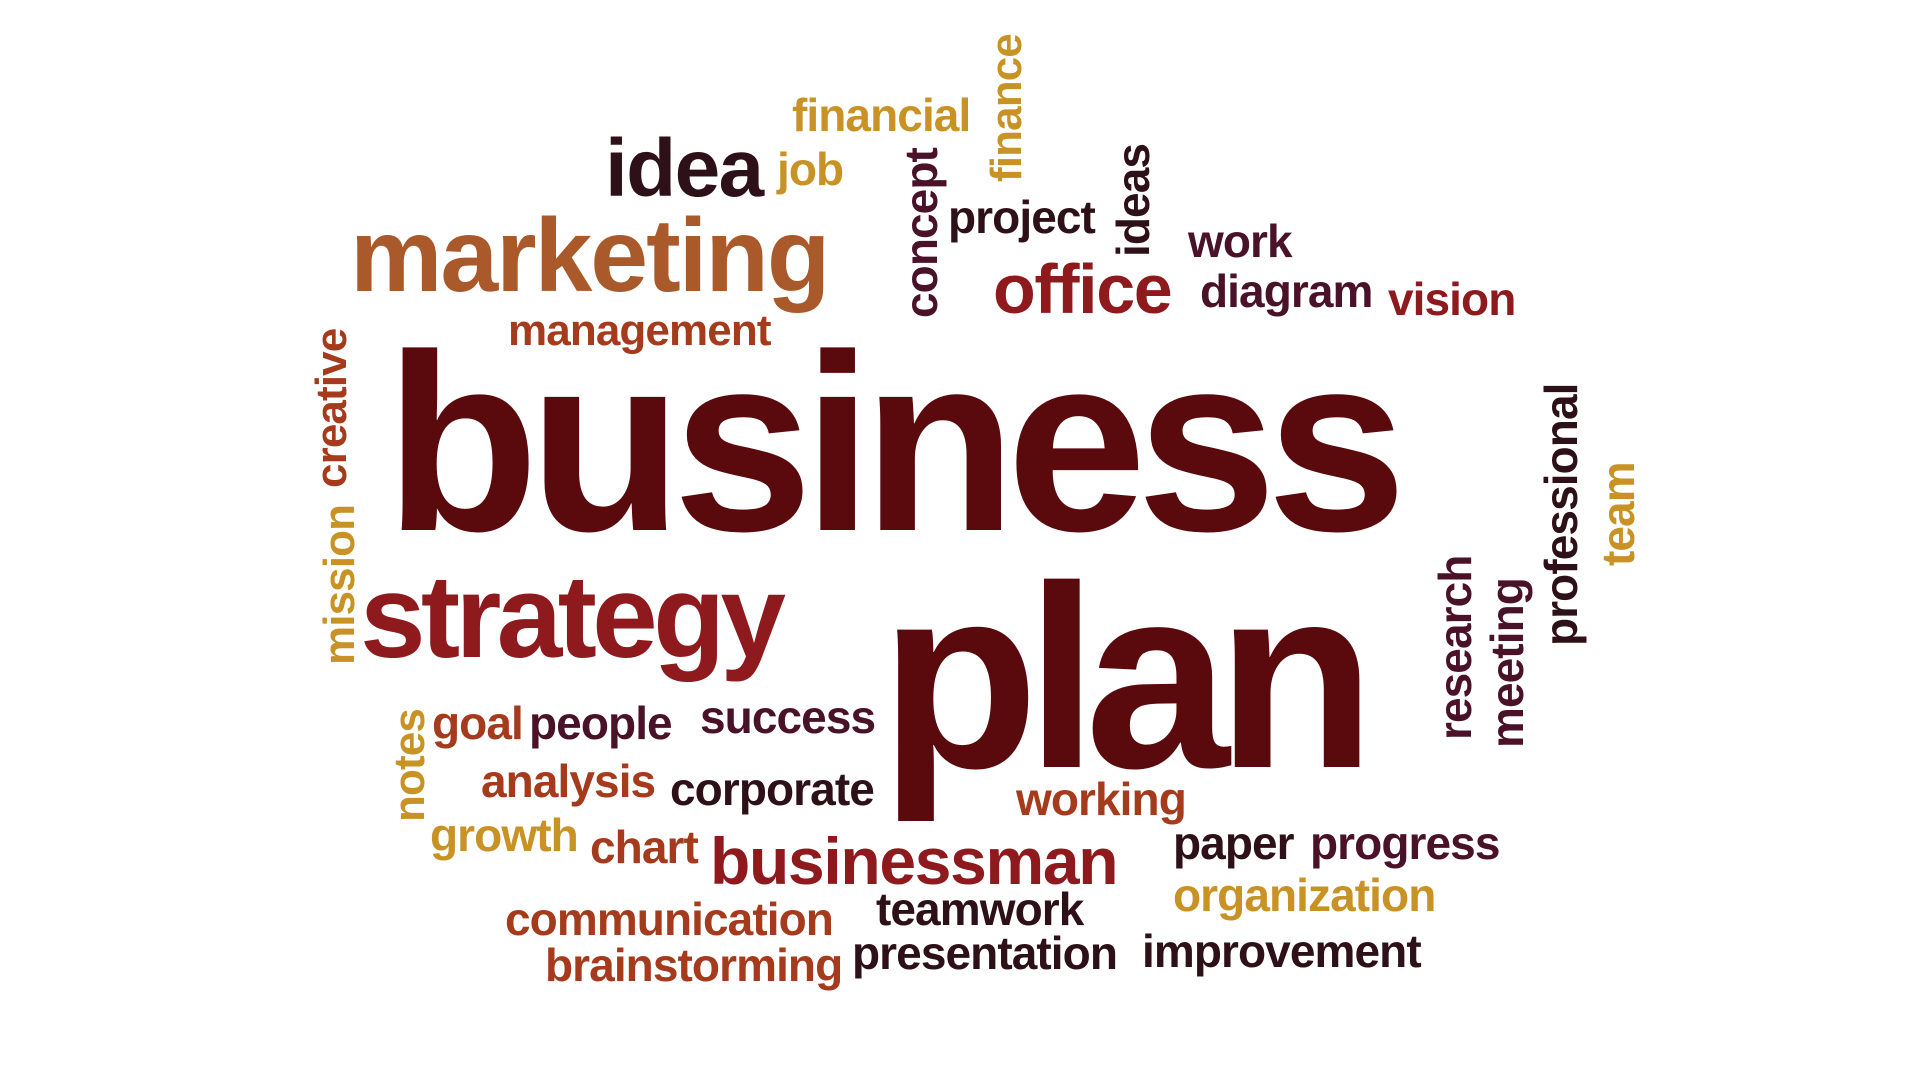 The width and height of the screenshot is (1920, 1080). I want to click on word-people: people, so click(601, 723).